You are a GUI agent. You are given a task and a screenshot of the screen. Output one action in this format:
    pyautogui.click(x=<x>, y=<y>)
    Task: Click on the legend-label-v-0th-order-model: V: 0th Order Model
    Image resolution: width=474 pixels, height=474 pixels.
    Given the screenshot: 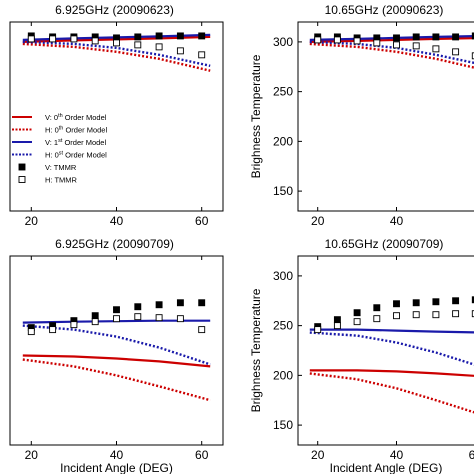 What is the action you would take?
    pyautogui.click(x=76, y=117)
    